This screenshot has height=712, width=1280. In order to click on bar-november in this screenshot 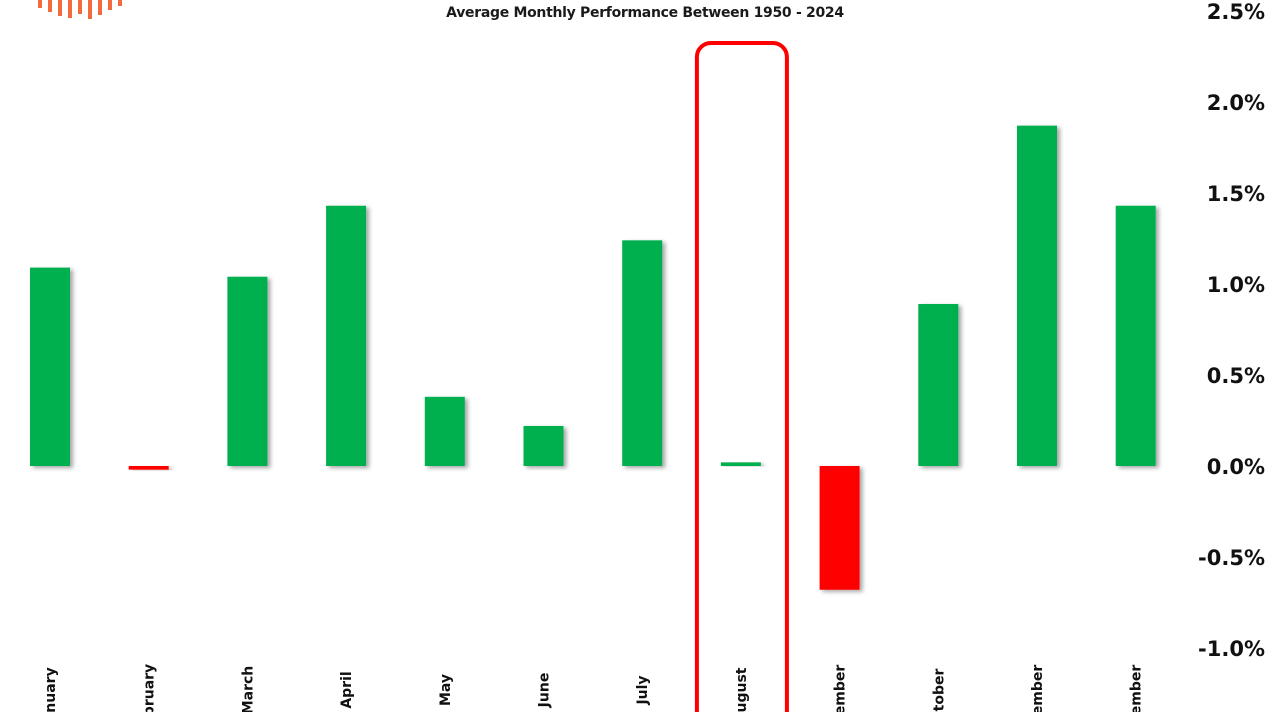, I will do `click(1037, 295)`.